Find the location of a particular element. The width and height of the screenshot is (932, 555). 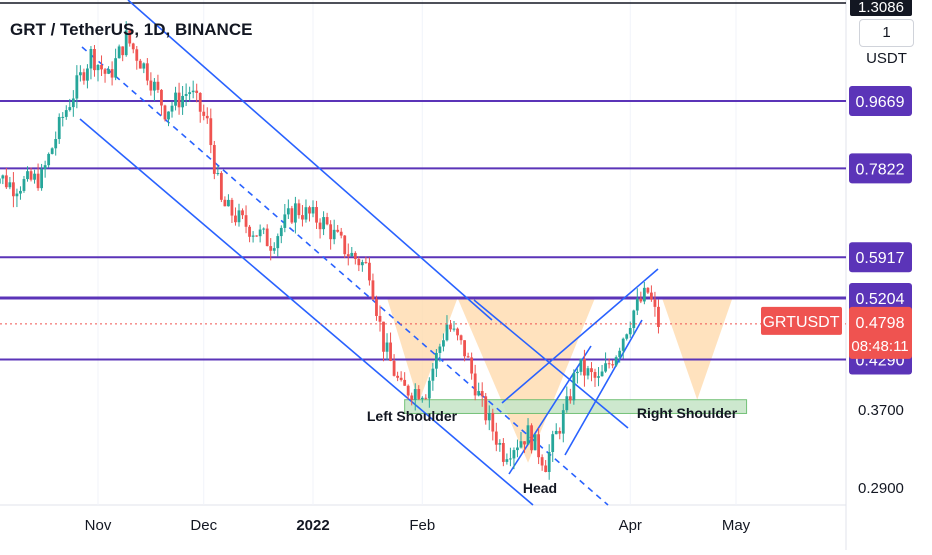

wedge-upper is located at coordinates (580, 336).